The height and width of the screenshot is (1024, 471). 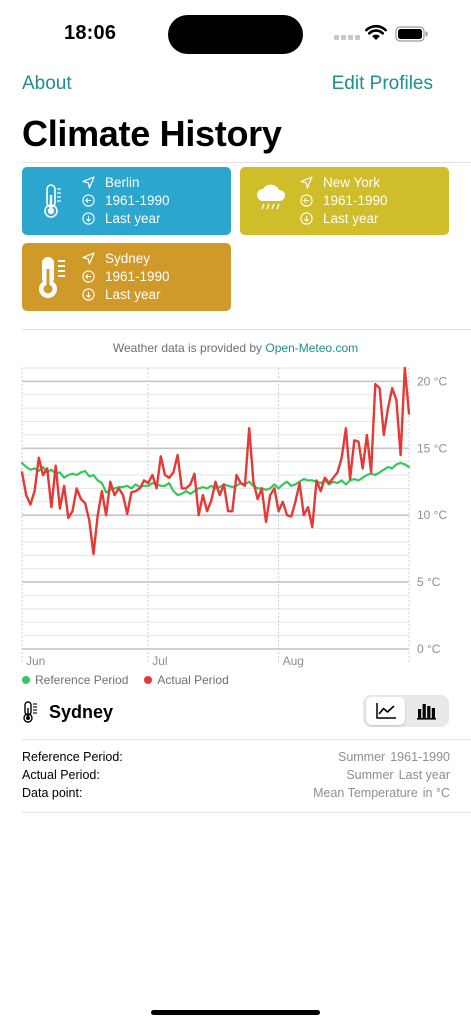 What do you see at coordinates (90, 33) in the screenshot?
I see `status-time: 18:06` at bounding box center [90, 33].